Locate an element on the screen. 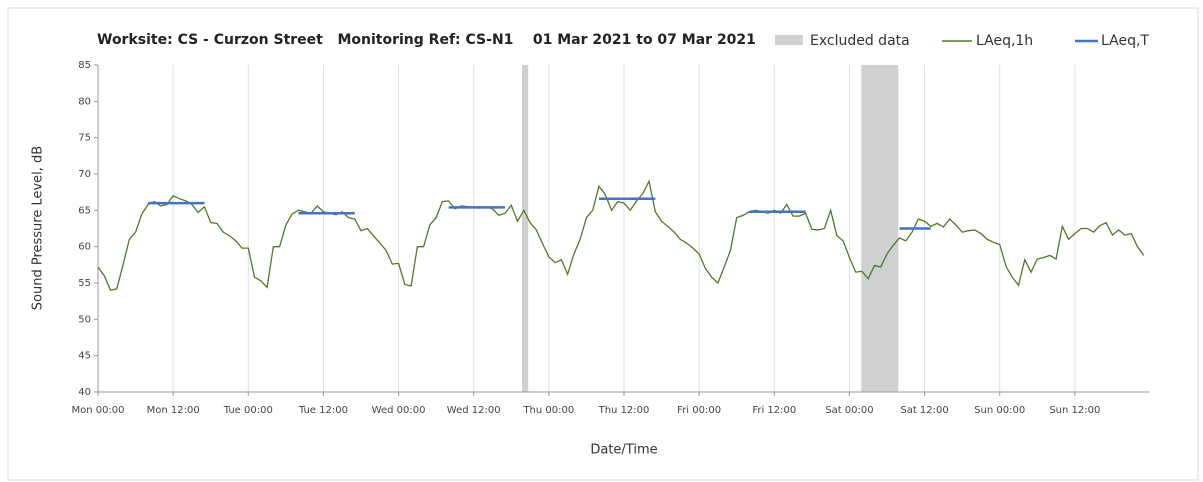 The image size is (1203, 482). y-tick-label: 65 is located at coordinates (84, 210).